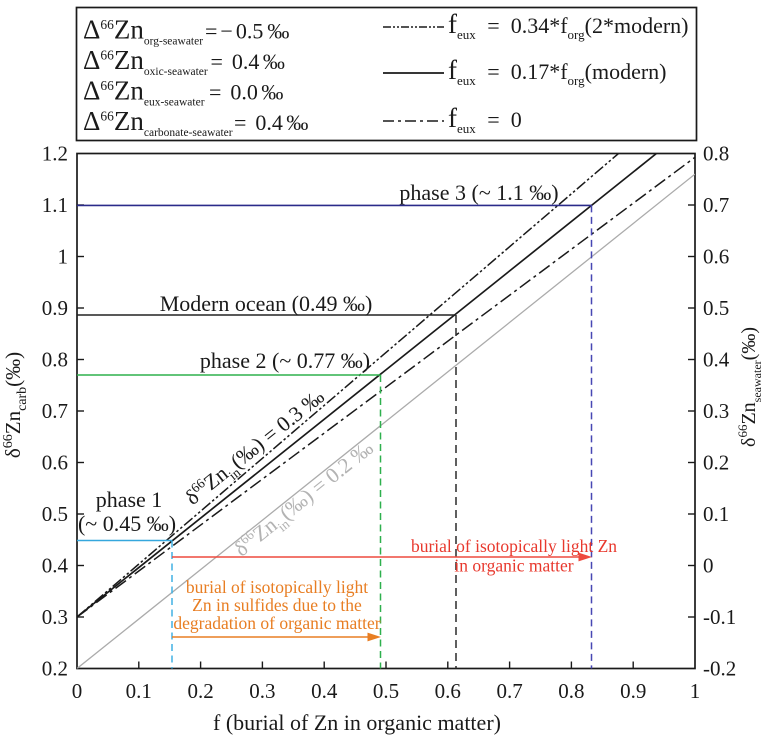 The image size is (777, 749). What do you see at coordinates (127, 523) in the screenshot?
I see `svg-text: (~ 0.45 ‰)` at bounding box center [127, 523].